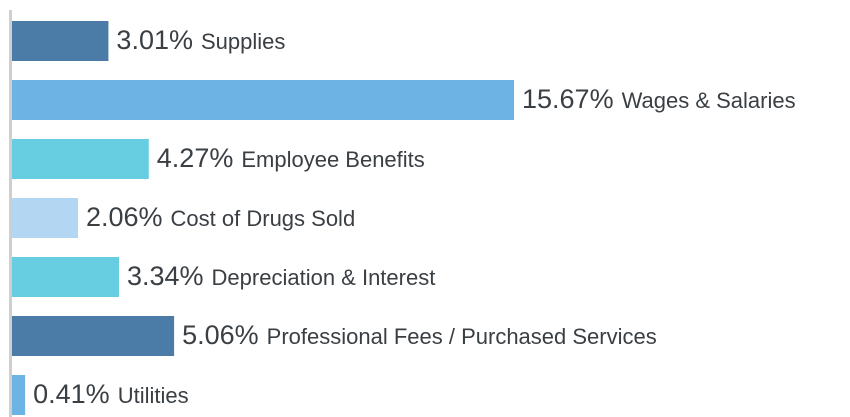 Image resolution: width=850 pixels, height=417 pixels. What do you see at coordinates (263, 218) in the screenshot?
I see `category-label: Cost of Drugs Sold` at bounding box center [263, 218].